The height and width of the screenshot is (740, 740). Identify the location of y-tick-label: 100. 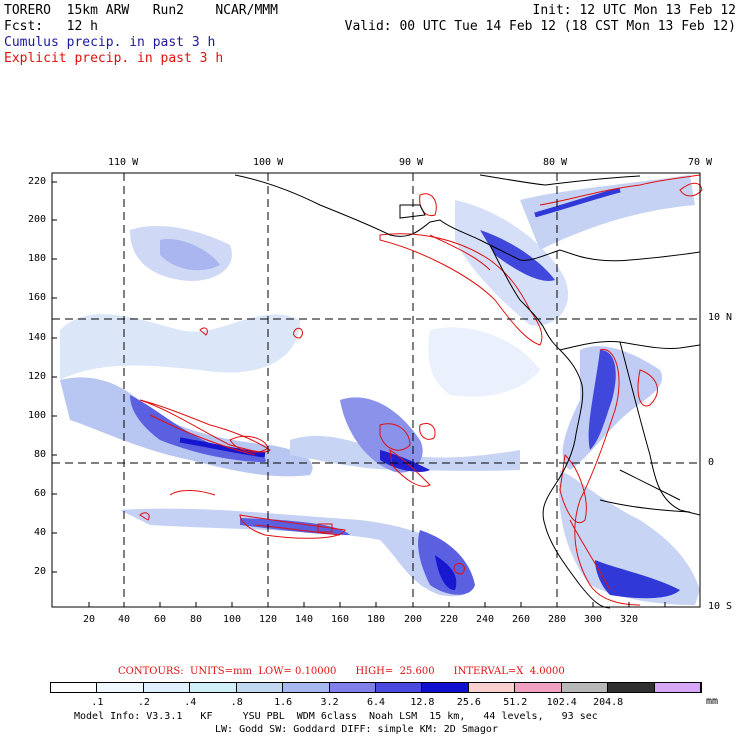
(37, 415).